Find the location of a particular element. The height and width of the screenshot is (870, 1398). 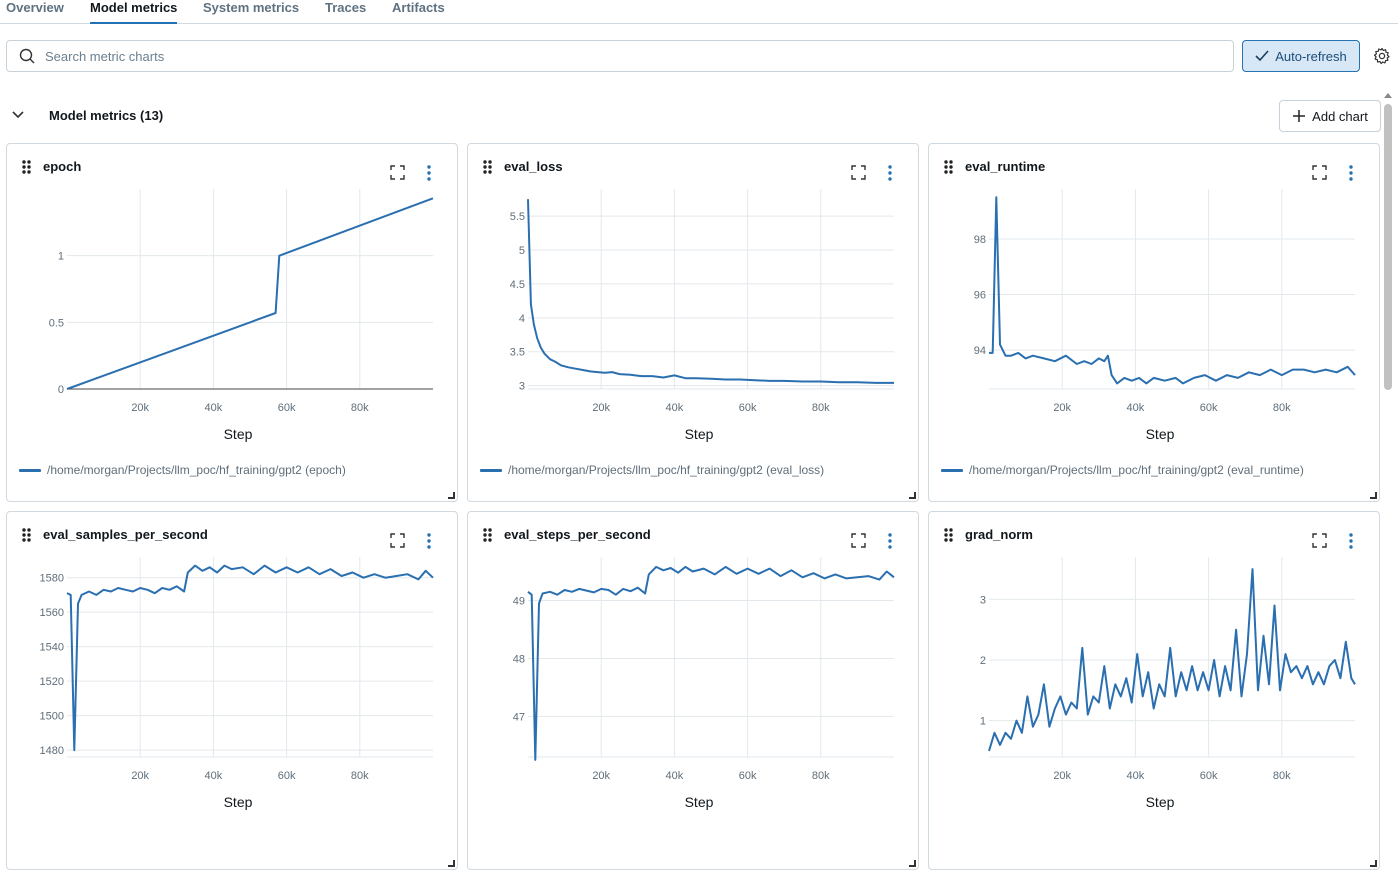

y-tick-label: 4 is located at coordinates (522, 319).